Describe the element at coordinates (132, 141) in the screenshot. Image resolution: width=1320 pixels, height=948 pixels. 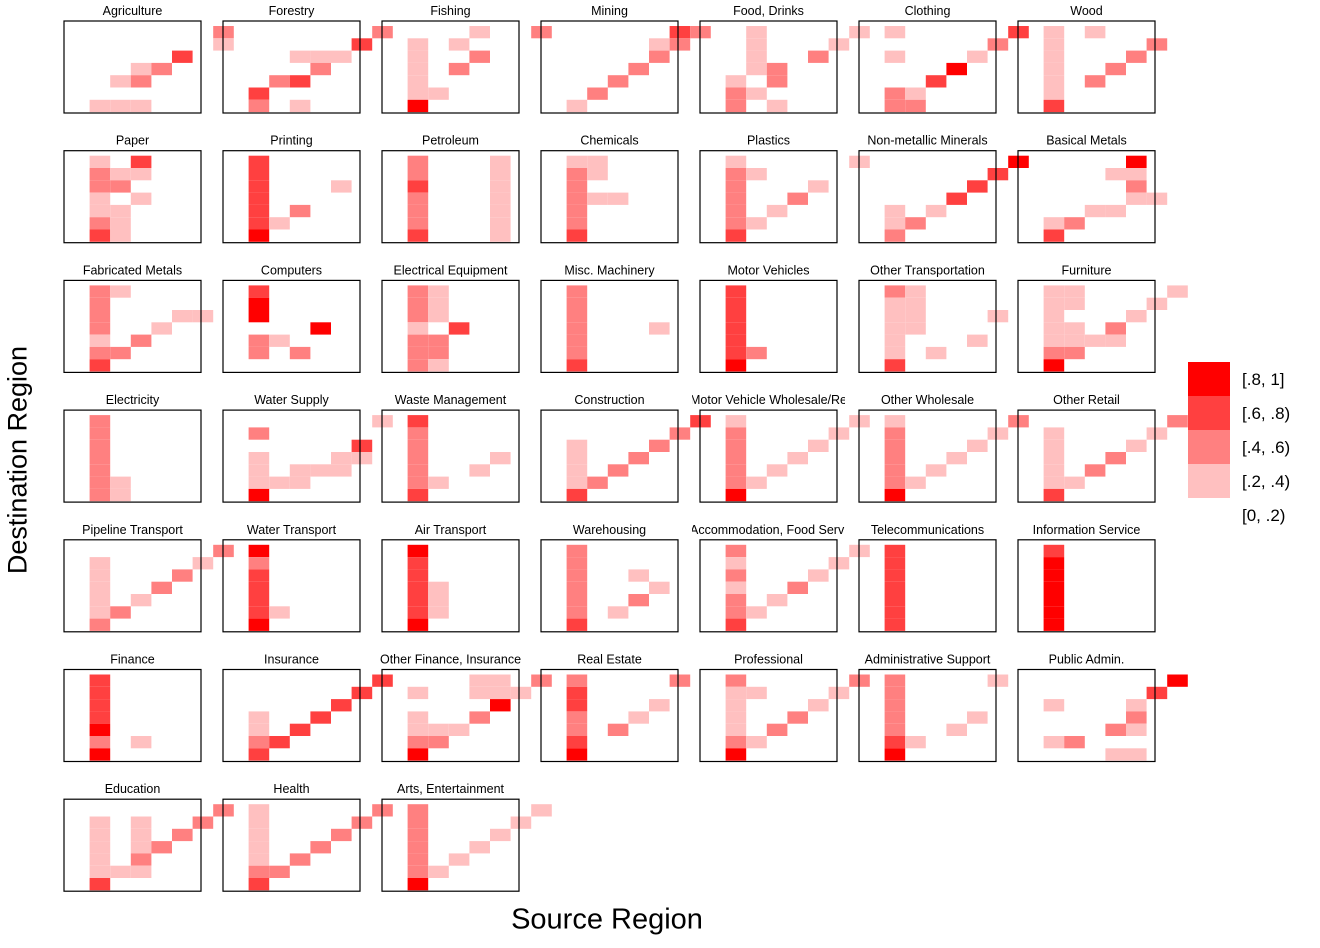
I see `panel-title: Paper` at that location.